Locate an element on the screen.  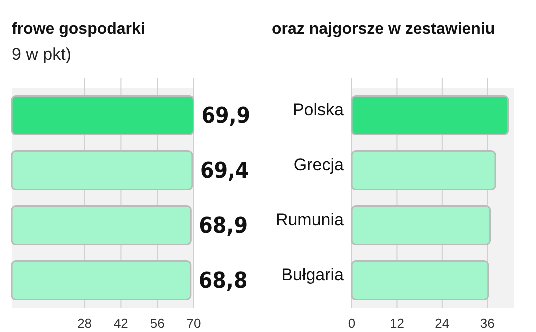
y-tick-label: Bułgaria is located at coordinates (313, 274).